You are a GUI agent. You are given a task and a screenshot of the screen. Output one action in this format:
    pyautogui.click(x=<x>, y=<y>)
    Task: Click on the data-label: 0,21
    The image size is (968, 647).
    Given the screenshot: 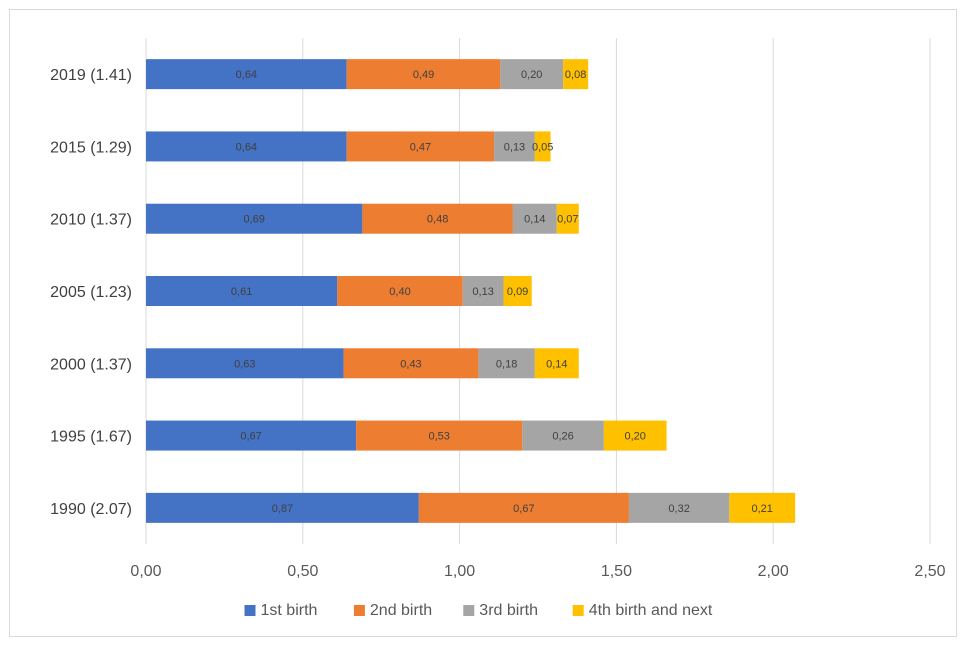 What is the action you would take?
    pyautogui.click(x=762, y=509)
    